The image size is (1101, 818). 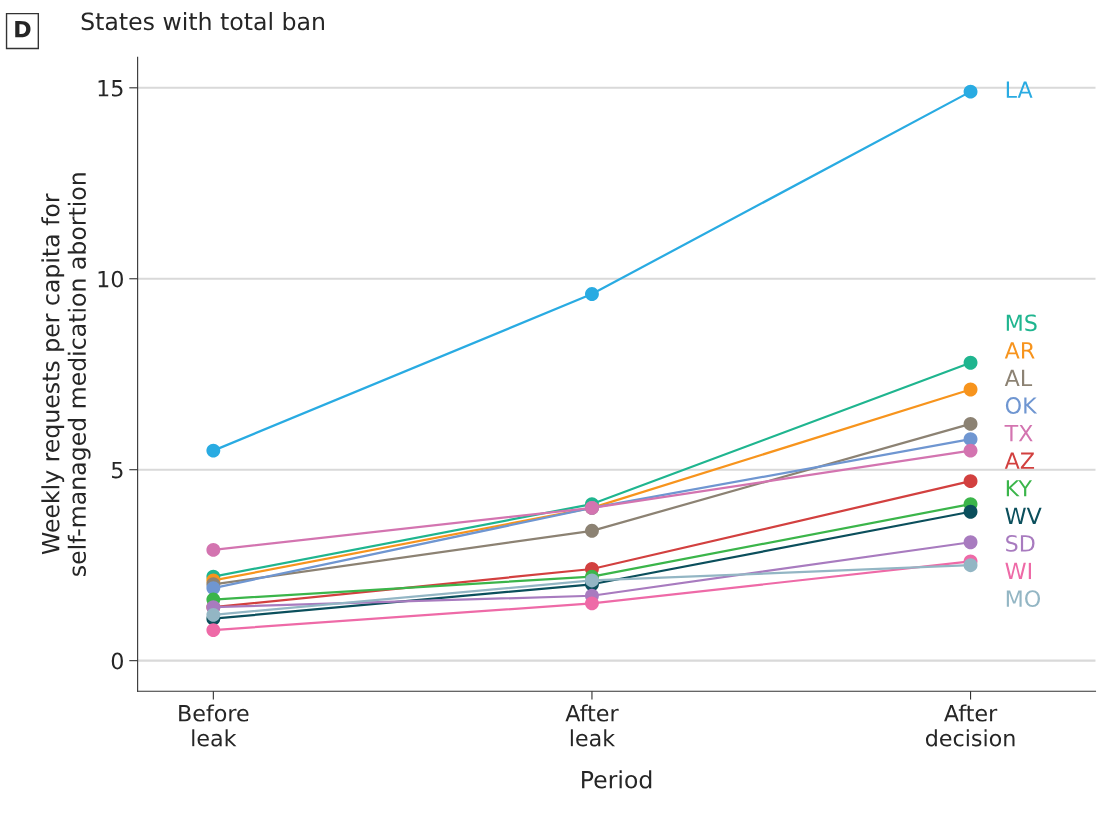 I want to click on series-label: MS, so click(x=1021, y=323).